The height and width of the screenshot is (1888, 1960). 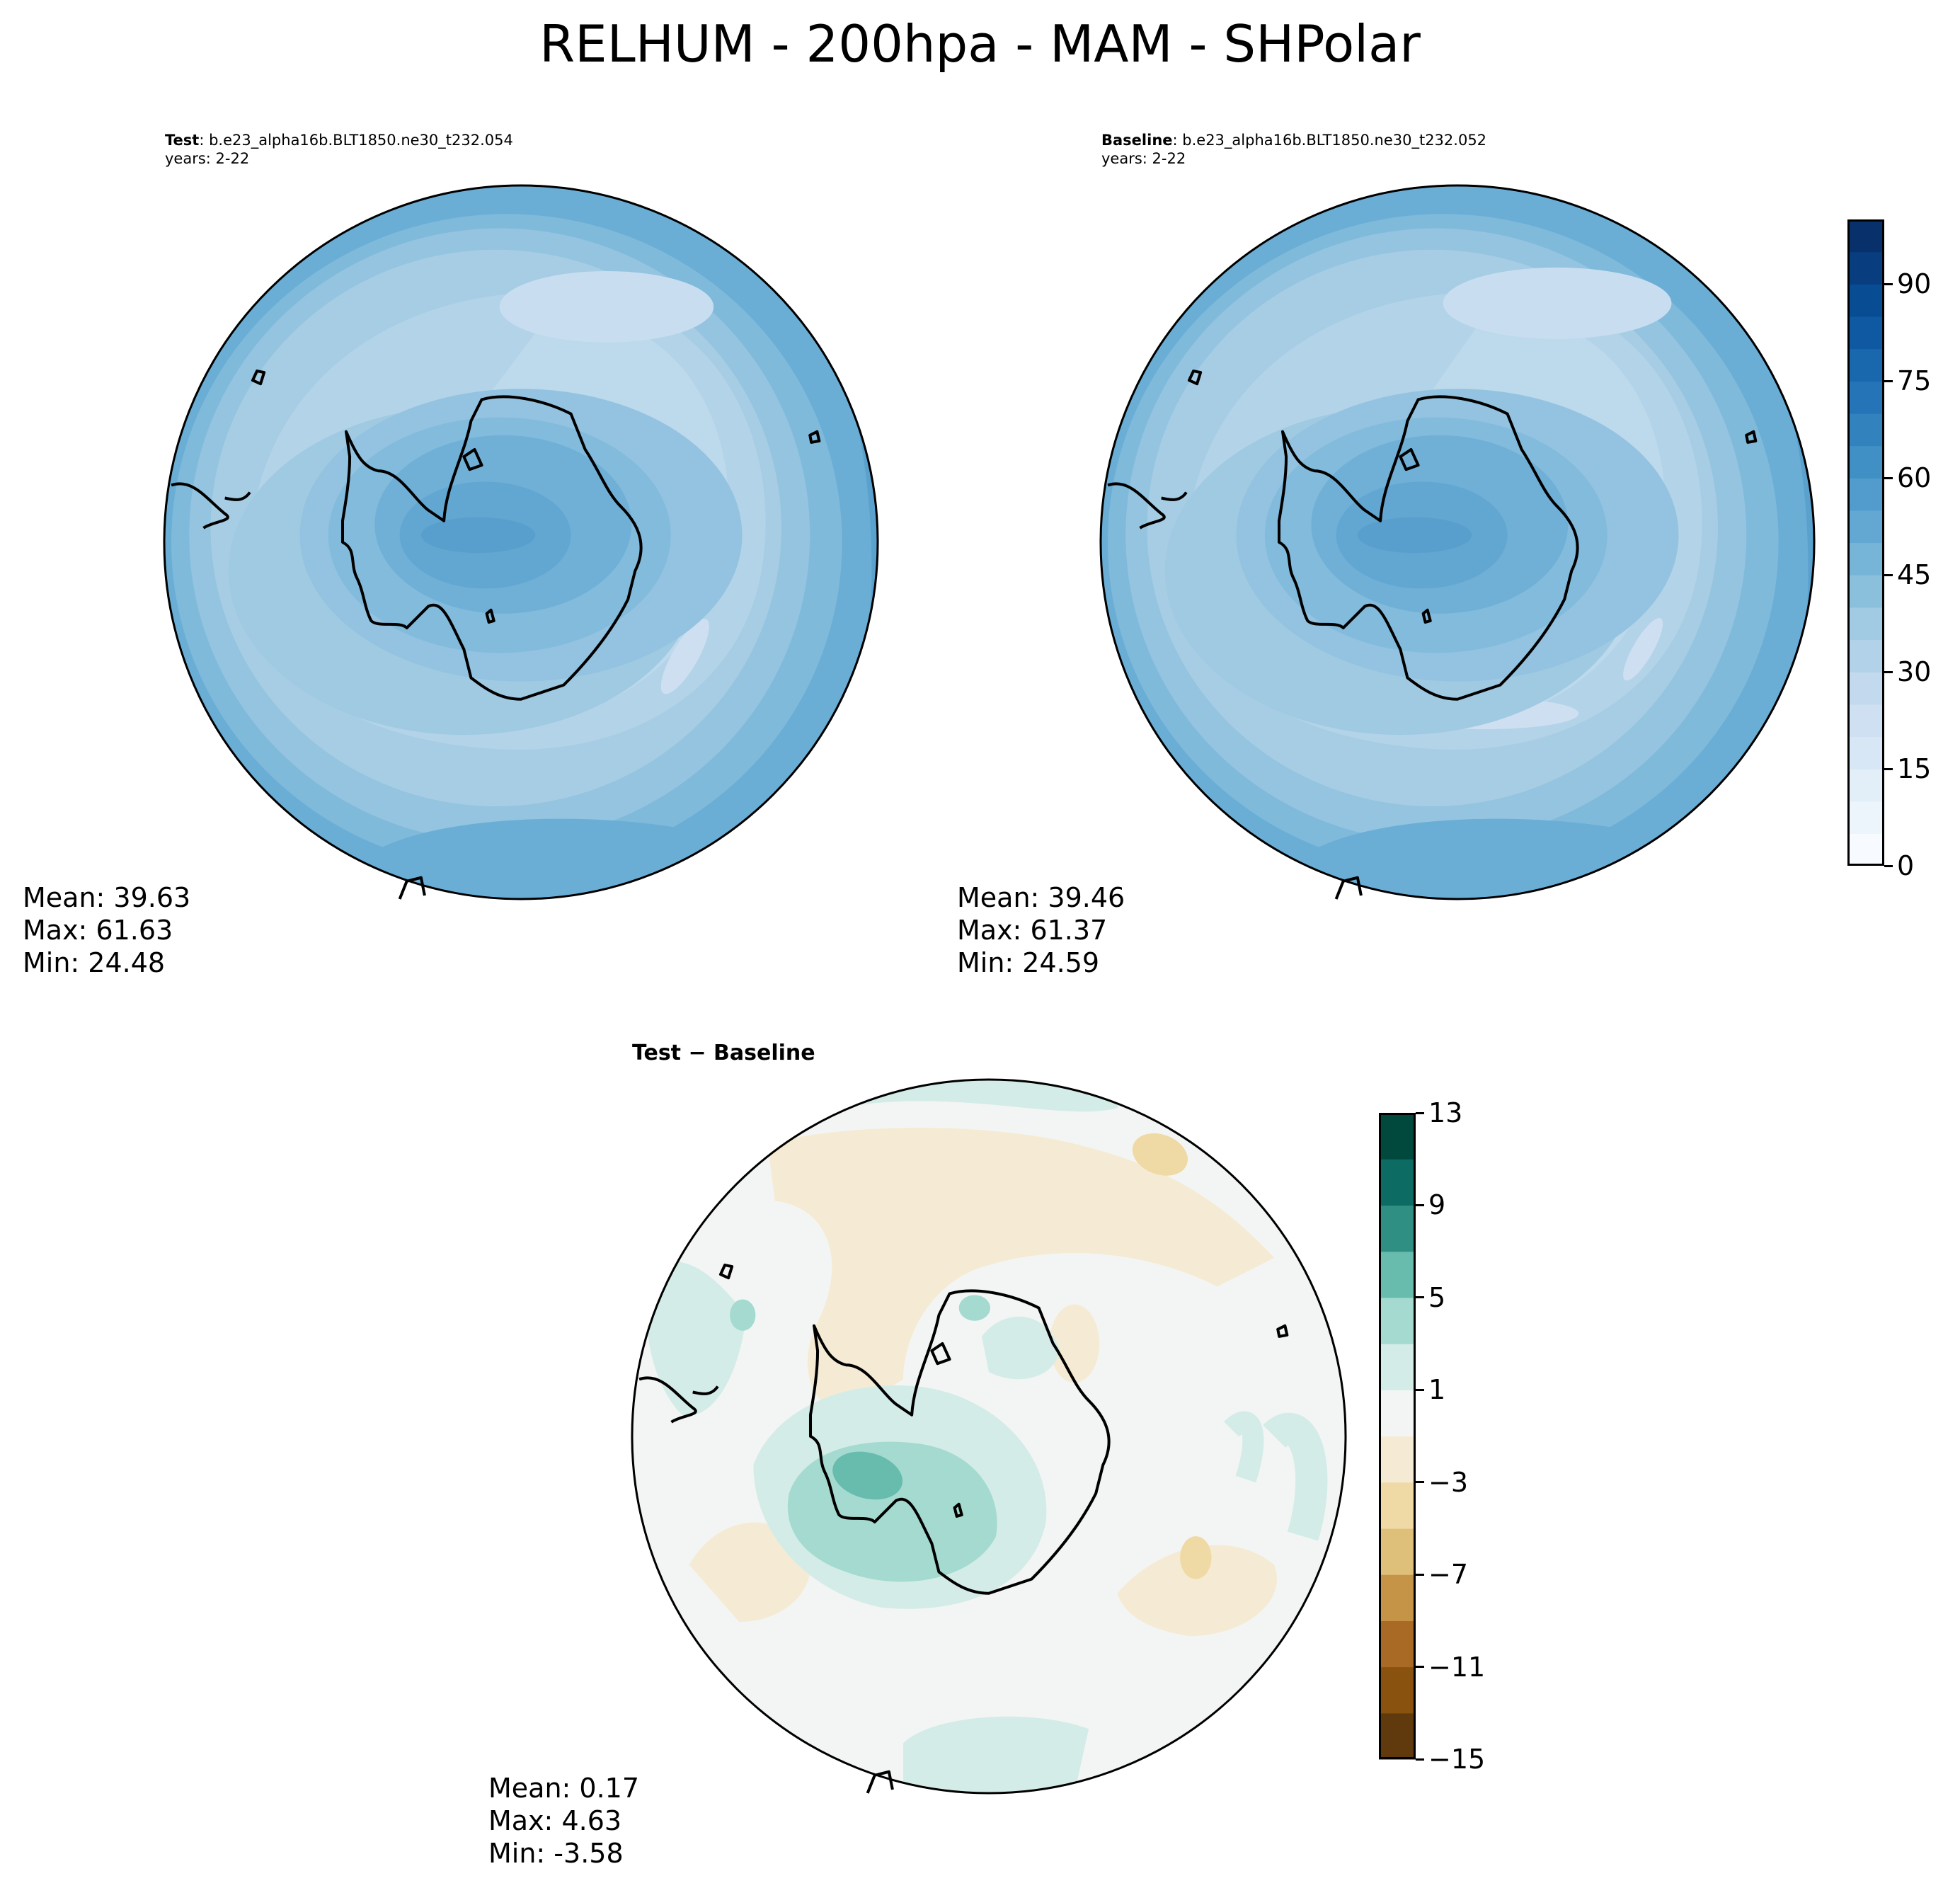 I want to click on test-polar-map, so click(x=521, y=542).